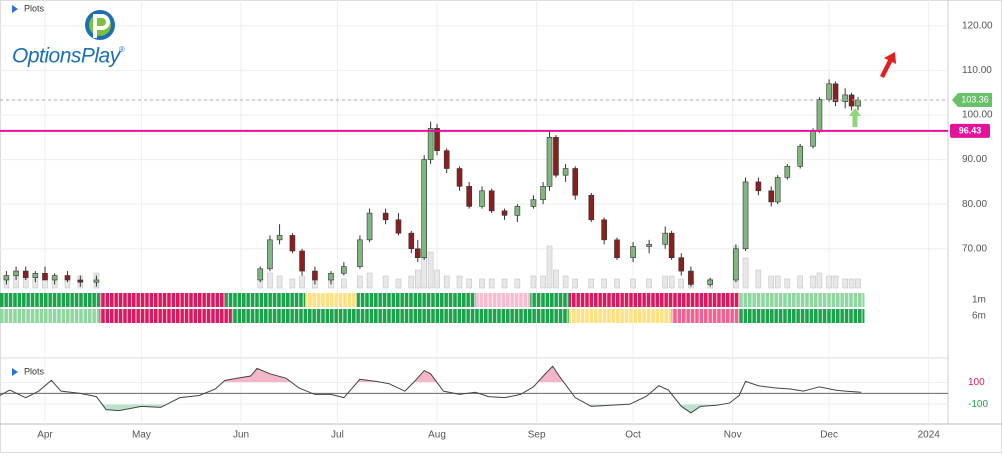  I want to click on osc-tick-label: -100, so click(978, 404).